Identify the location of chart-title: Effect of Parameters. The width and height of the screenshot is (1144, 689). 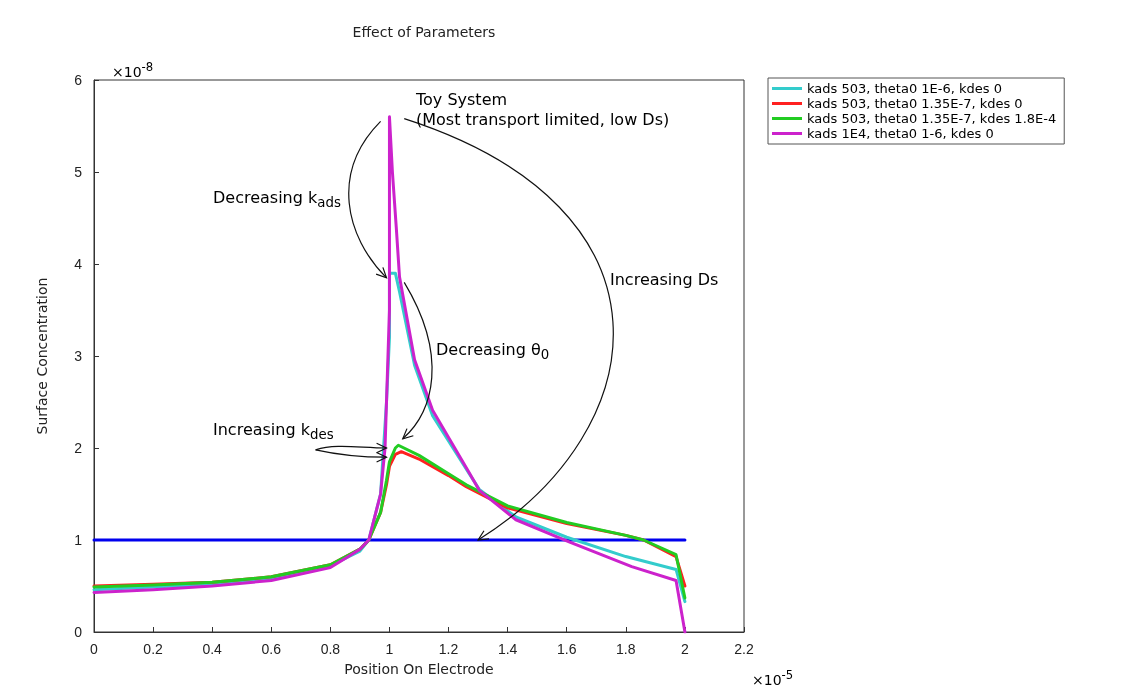
(424, 32).